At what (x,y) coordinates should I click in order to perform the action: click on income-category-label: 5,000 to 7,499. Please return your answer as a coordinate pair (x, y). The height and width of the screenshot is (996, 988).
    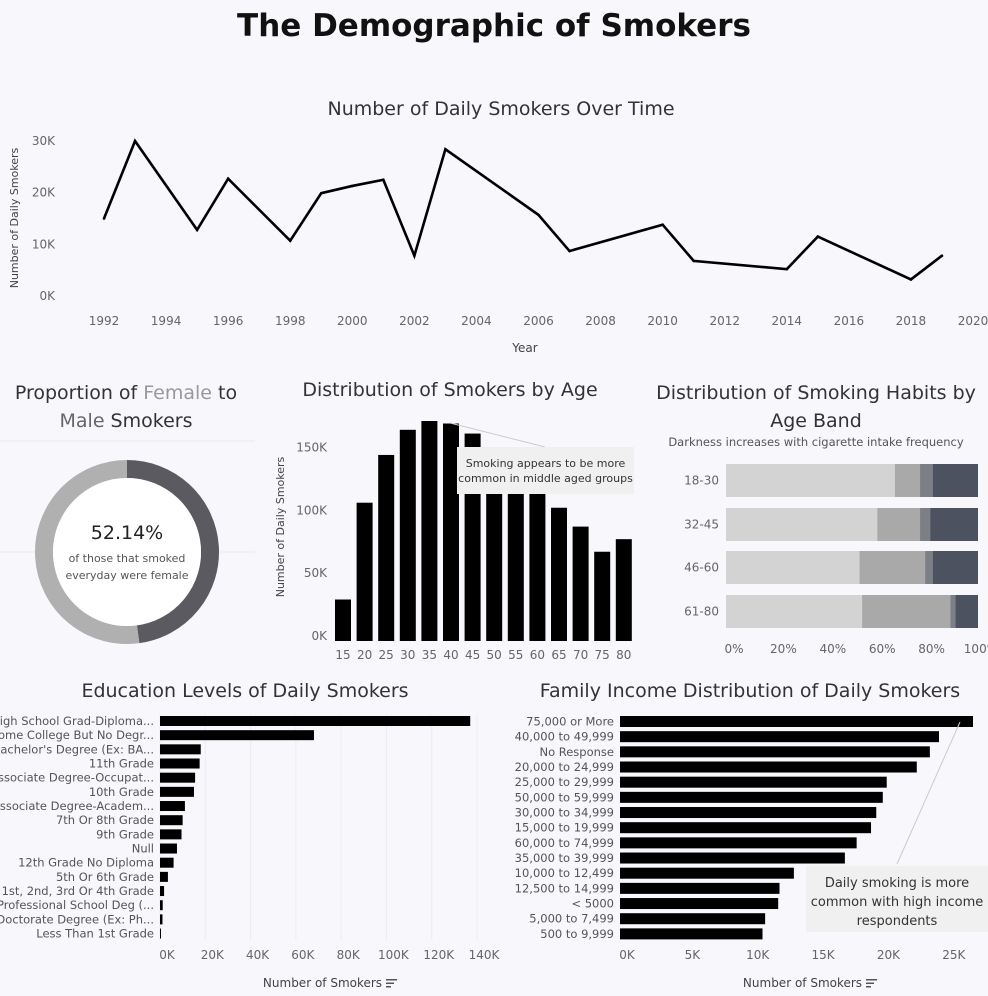
    Looking at the image, I should click on (571, 919).